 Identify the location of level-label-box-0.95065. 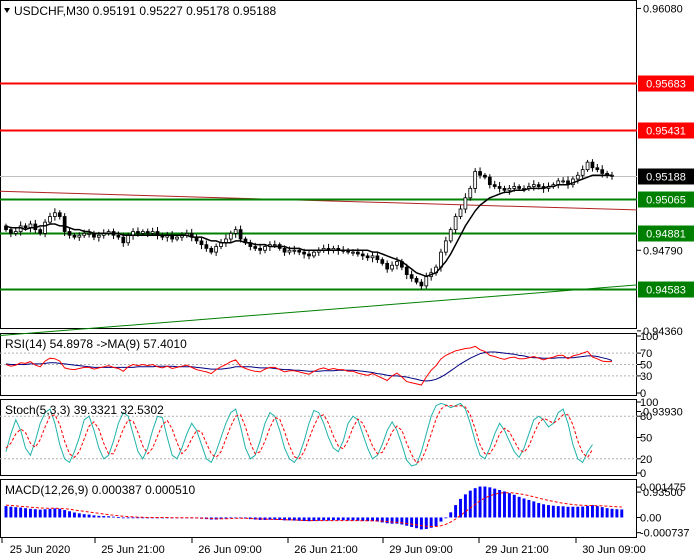
(666, 199).